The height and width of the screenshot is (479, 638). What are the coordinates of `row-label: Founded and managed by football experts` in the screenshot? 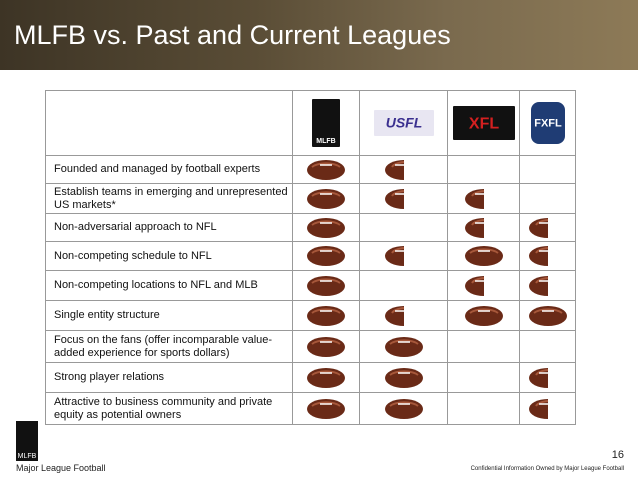 It's located at (169, 170).